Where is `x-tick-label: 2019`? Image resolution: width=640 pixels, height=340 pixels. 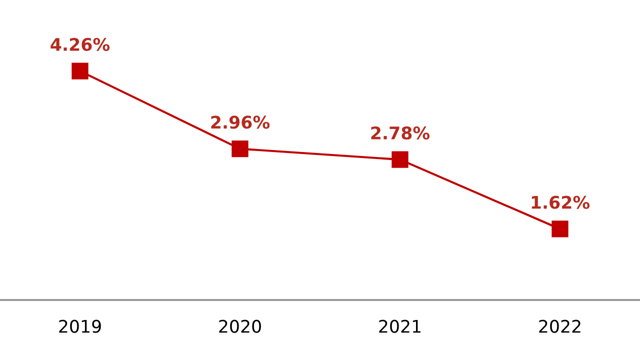 x-tick-label: 2019 is located at coordinates (80, 326).